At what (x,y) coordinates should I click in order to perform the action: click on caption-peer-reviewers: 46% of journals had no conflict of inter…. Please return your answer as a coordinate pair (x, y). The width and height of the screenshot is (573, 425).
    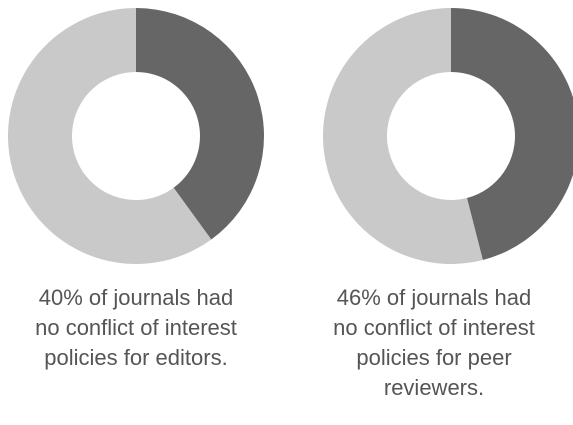
    Looking at the image, I should click on (434, 343).